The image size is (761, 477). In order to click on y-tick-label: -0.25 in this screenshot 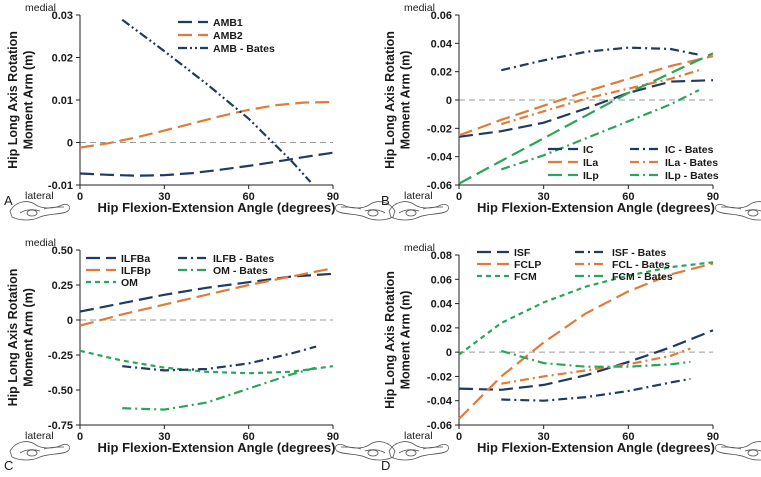, I will do `click(60, 356)`.